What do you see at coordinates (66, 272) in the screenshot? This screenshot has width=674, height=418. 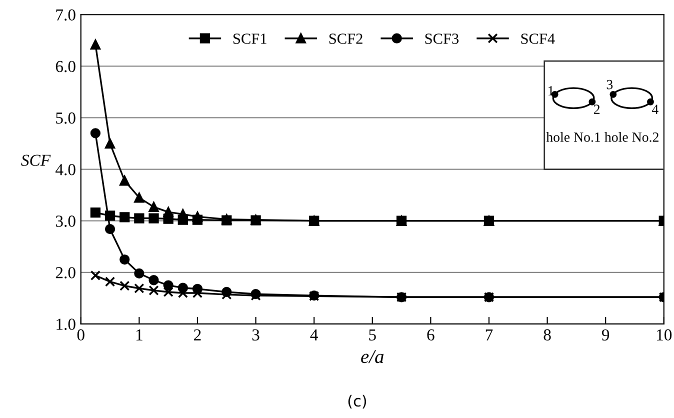 I see `y-tick-label: 2.0` at bounding box center [66, 272].